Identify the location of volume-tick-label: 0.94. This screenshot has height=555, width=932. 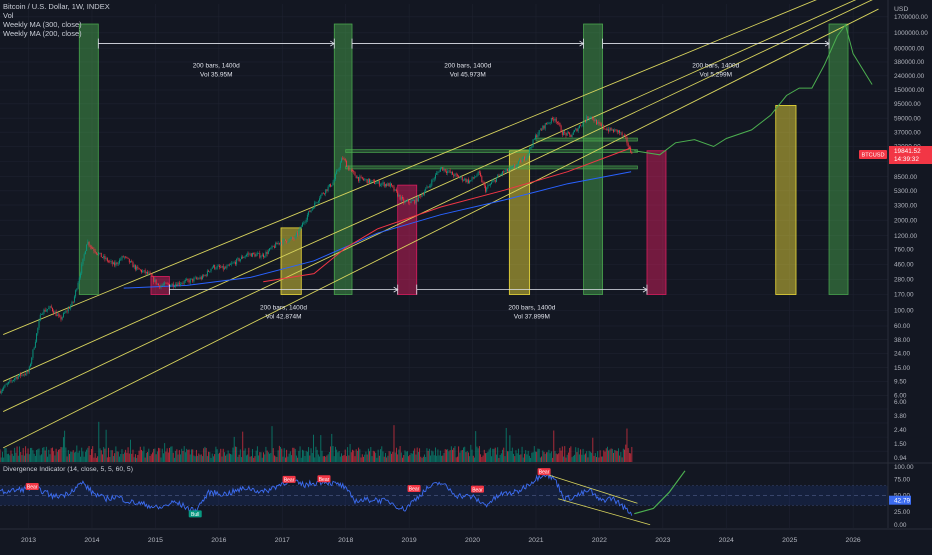
(900, 458).